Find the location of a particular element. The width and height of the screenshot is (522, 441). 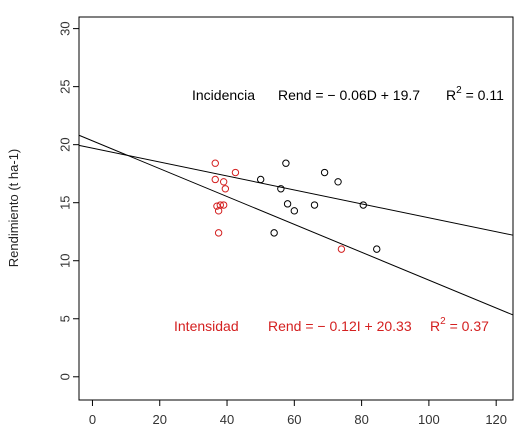

r2-value: = 0.11 is located at coordinates (483, 95).